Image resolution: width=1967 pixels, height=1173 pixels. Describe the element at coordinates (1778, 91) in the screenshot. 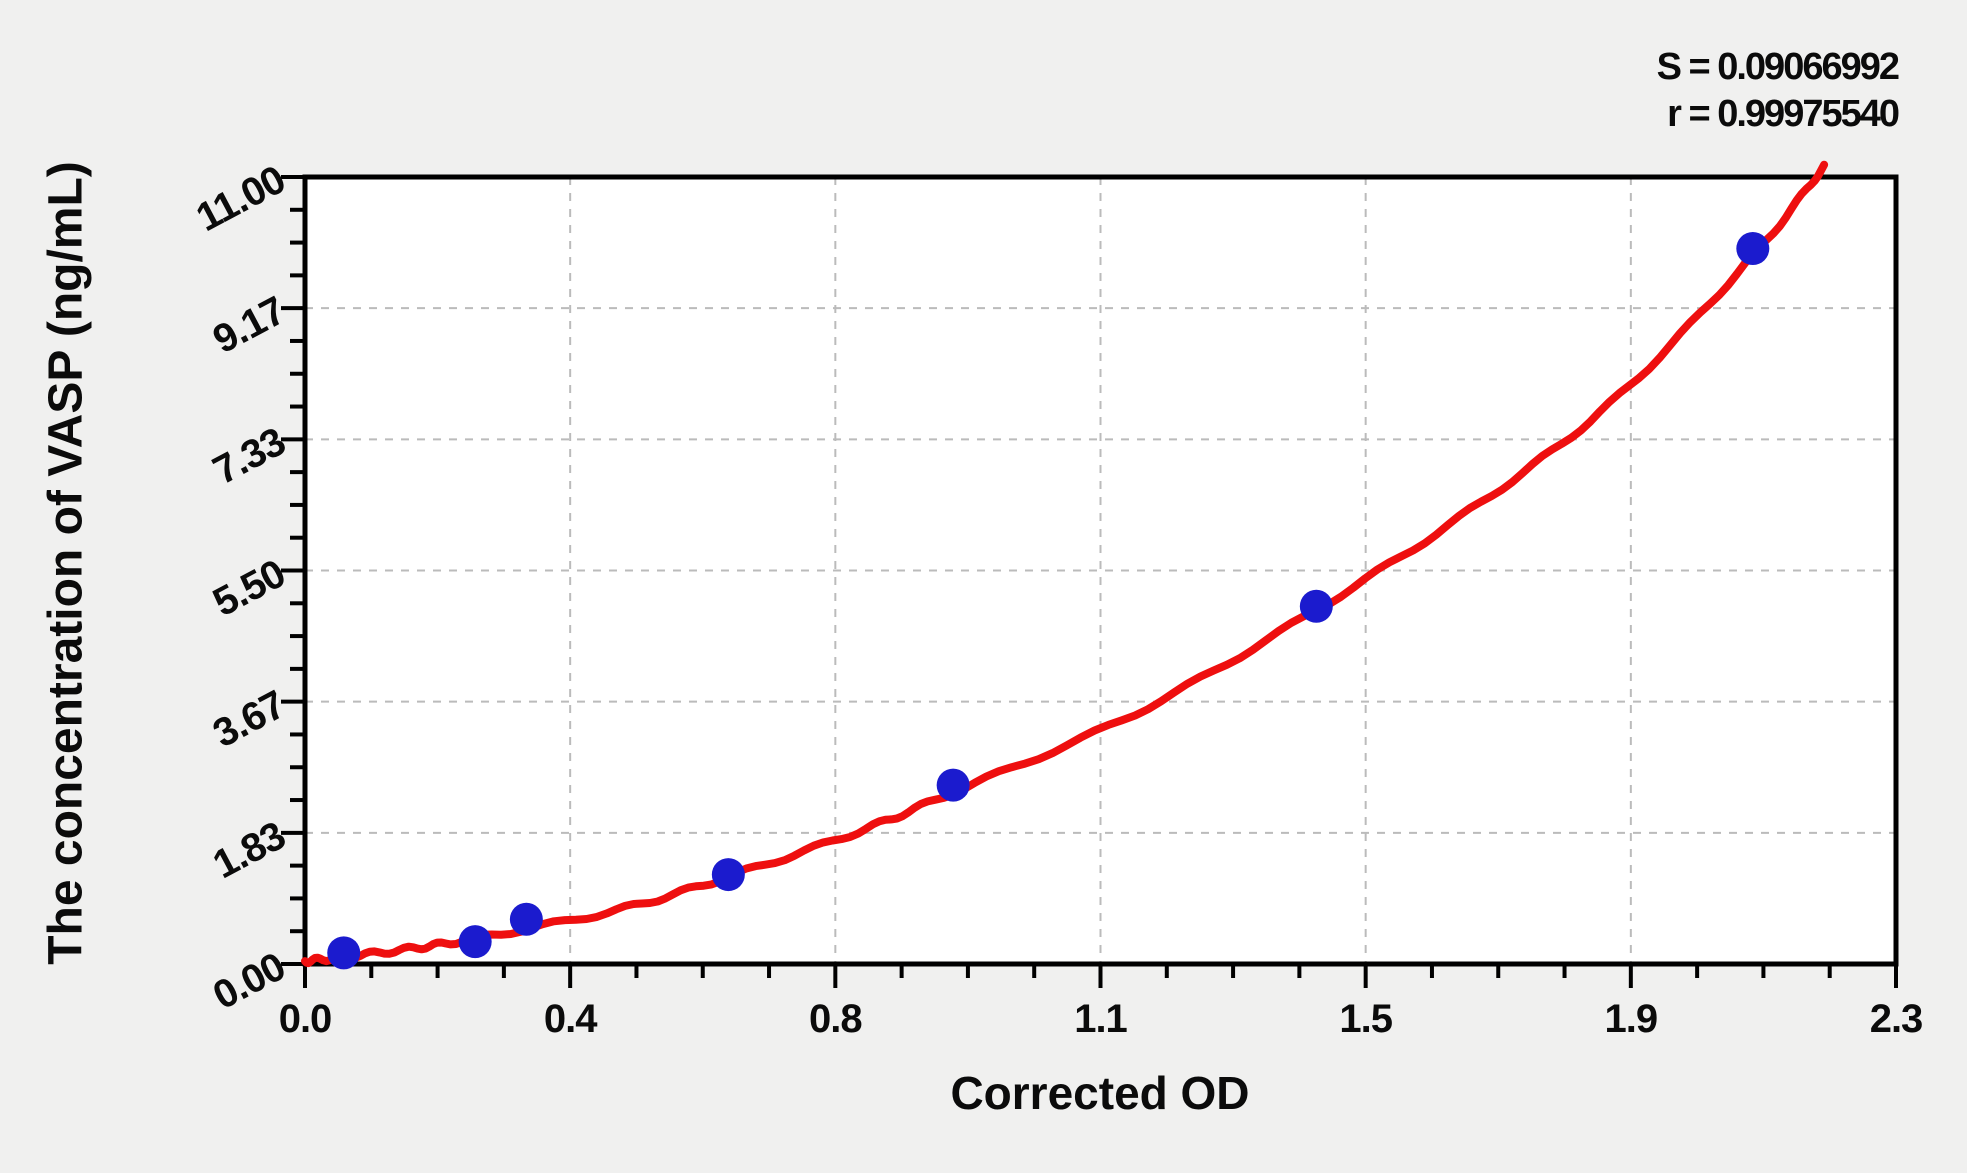

I see `fit-statistics: S = 0.09066992 r = 0.99975540` at that location.